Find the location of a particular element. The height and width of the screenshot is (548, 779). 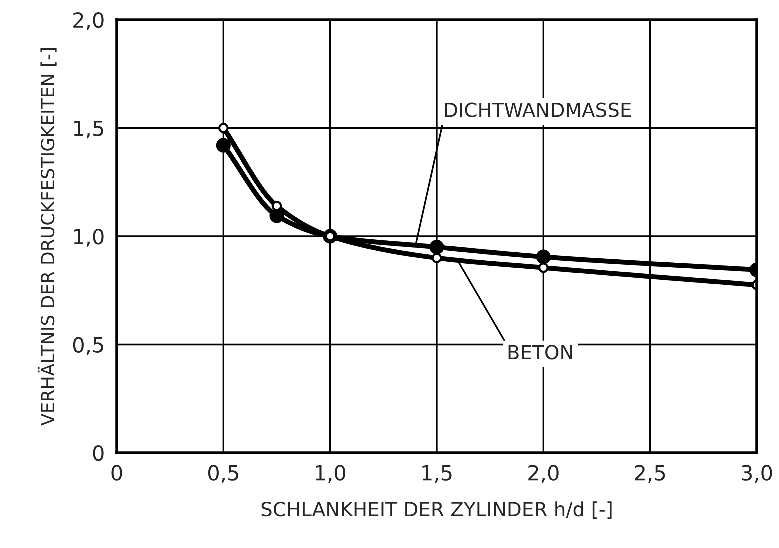

y-tick-label: 1,0 is located at coordinates (89, 237).